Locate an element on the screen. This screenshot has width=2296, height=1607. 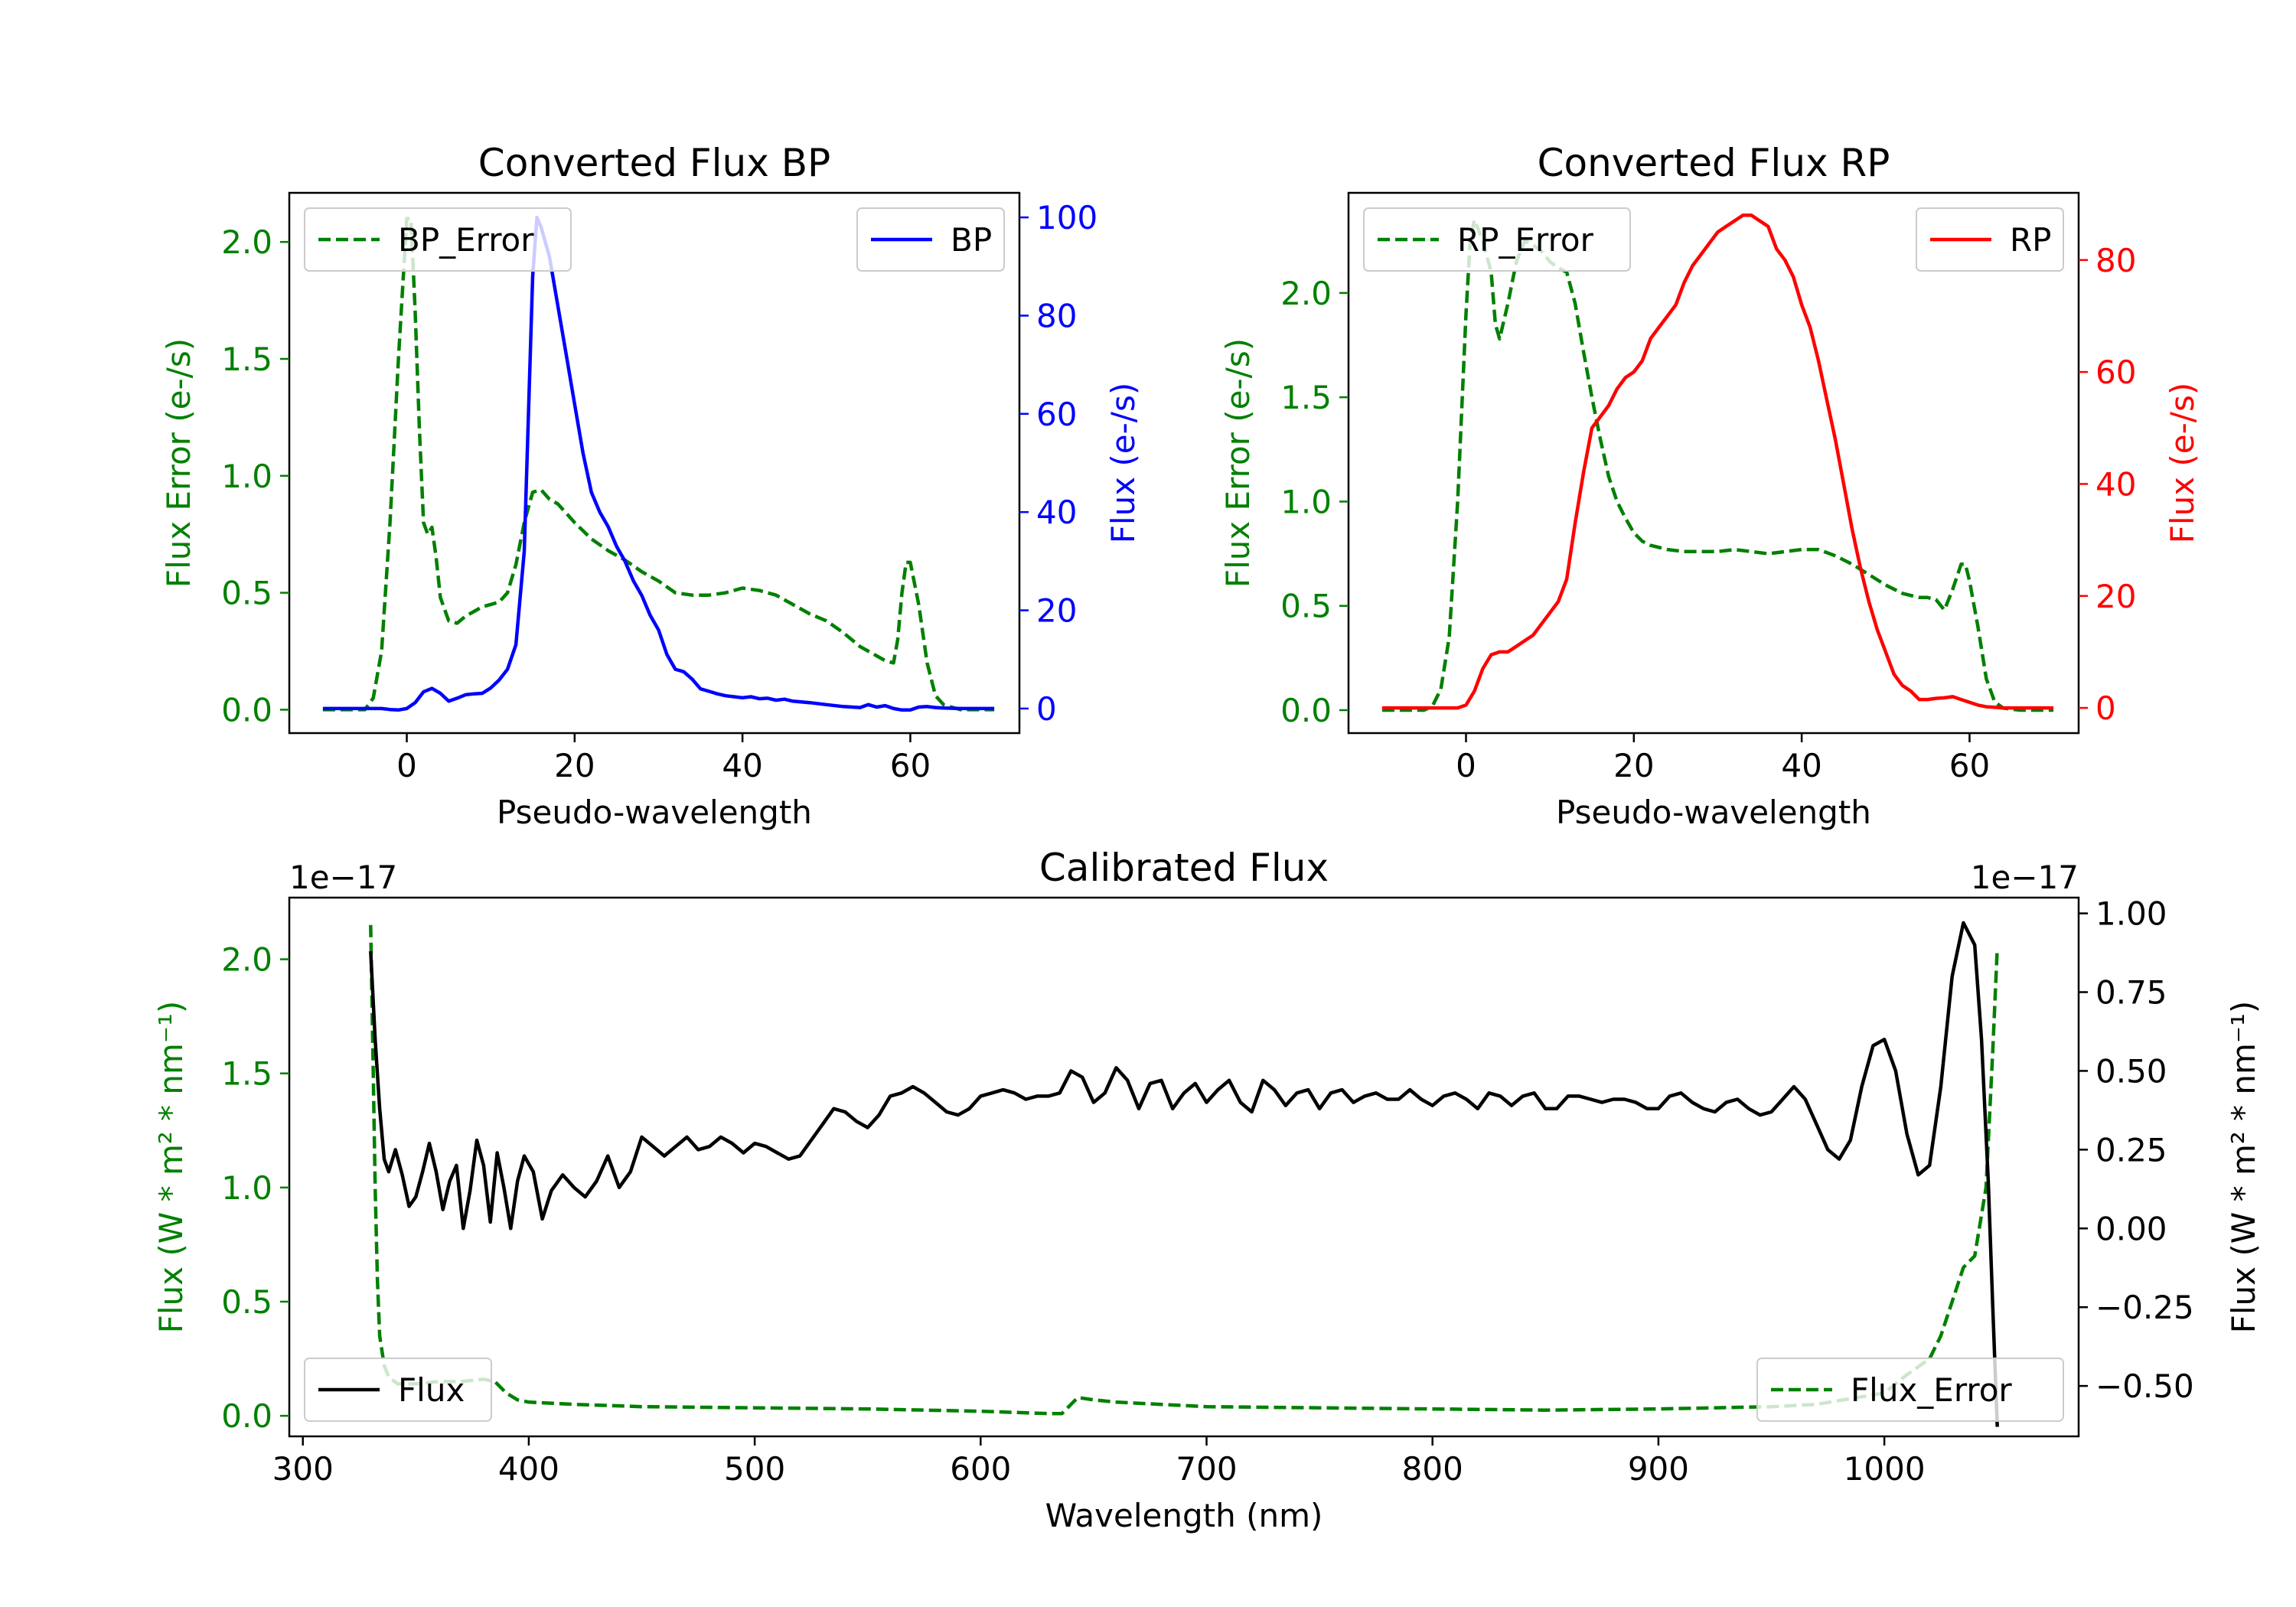
legend-flux: Flux is located at coordinates (398, 1390).